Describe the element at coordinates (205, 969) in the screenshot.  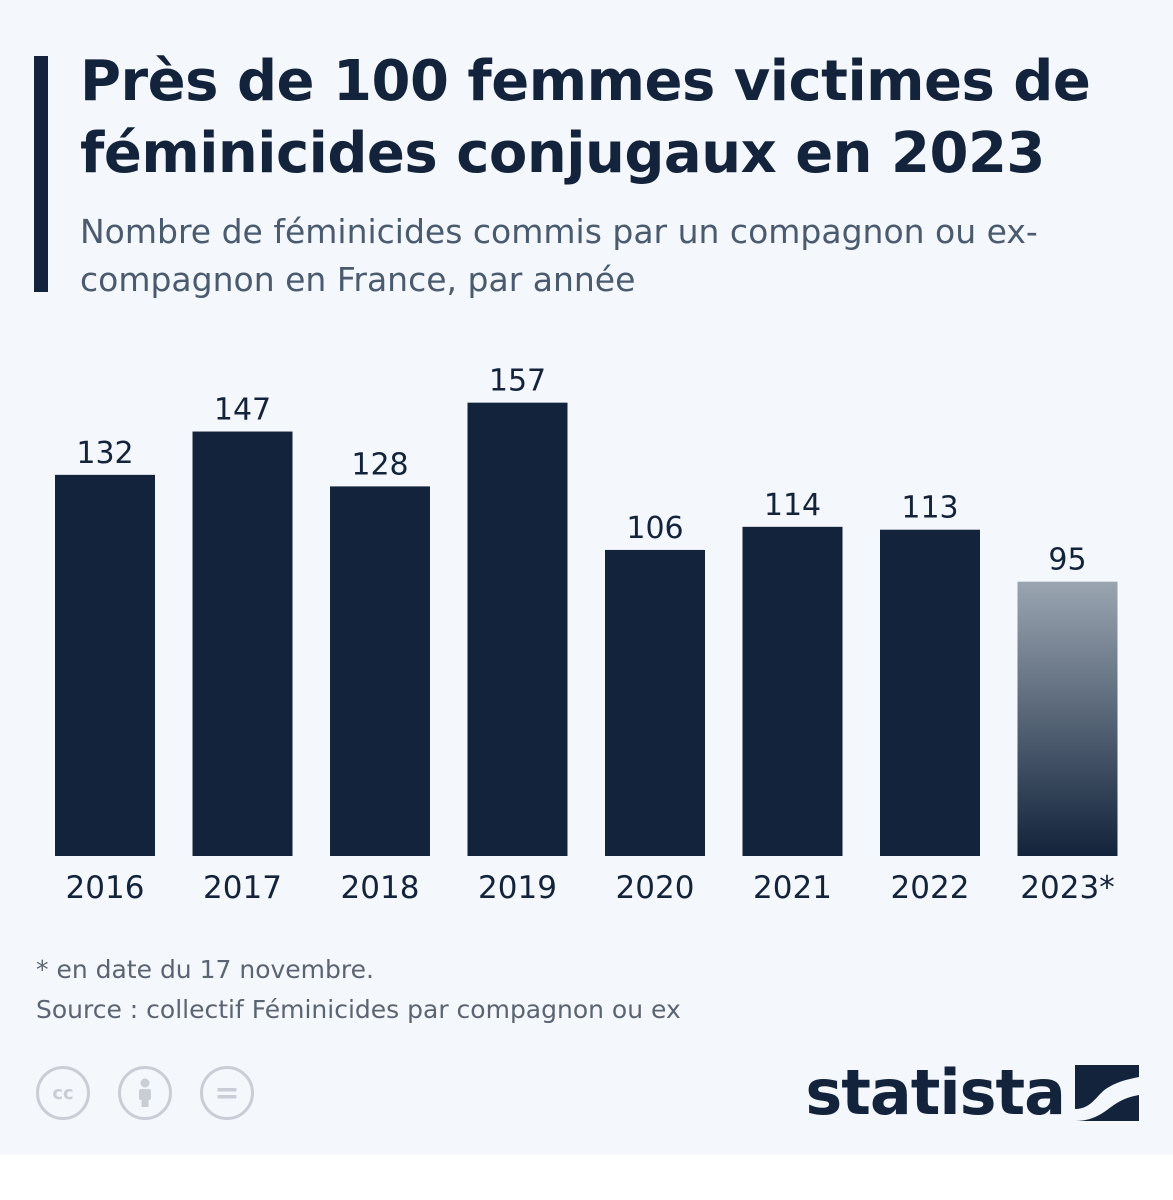
I see `footnote: * en date du 17 novembre.` at that location.